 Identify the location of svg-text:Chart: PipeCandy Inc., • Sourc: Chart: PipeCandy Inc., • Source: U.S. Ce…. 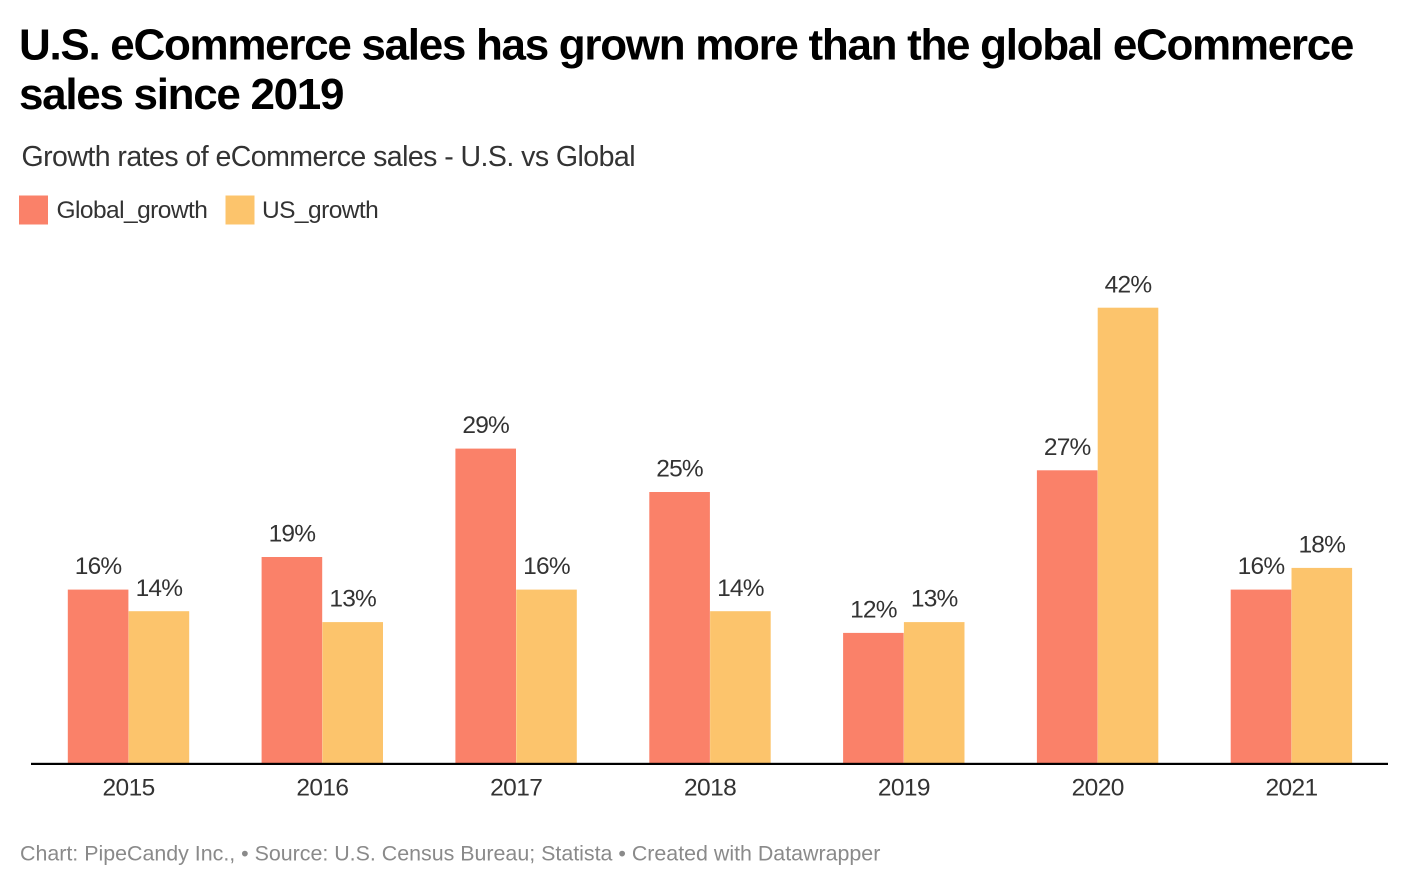
(450, 853).